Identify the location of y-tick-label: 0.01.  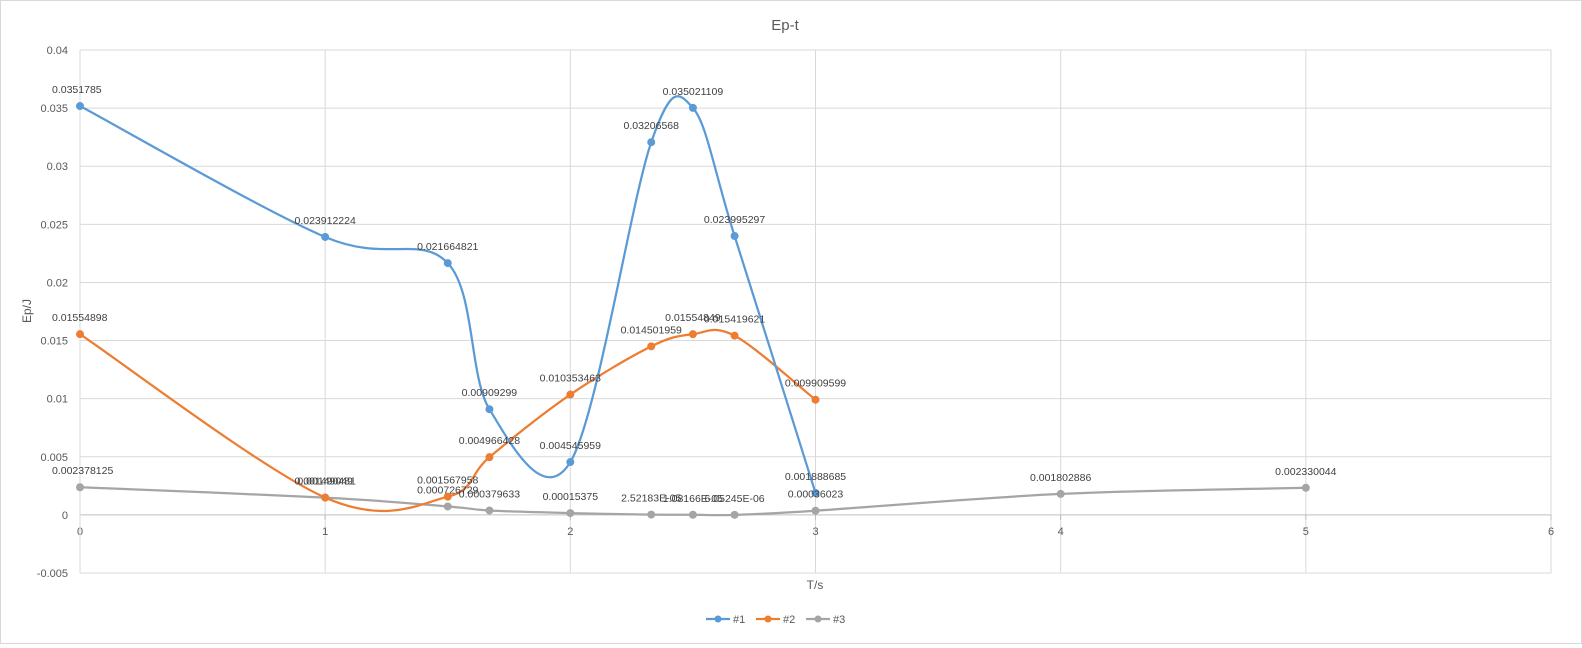
(57, 400).